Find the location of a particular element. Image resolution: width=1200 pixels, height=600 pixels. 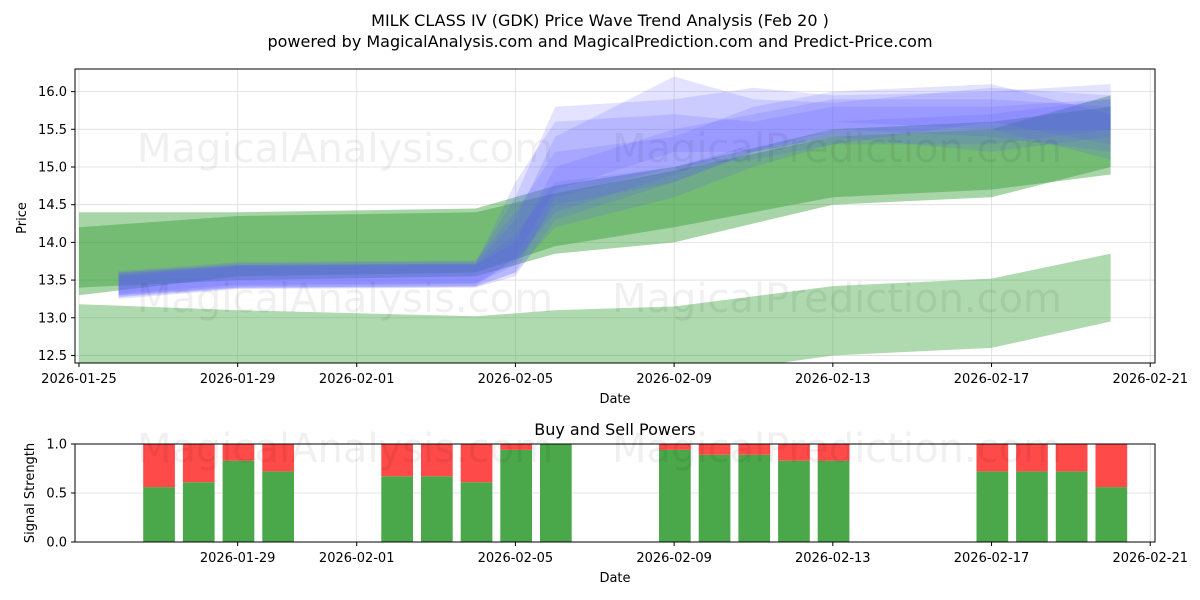

price-y-label: Price is located at coordinates (22, 218).